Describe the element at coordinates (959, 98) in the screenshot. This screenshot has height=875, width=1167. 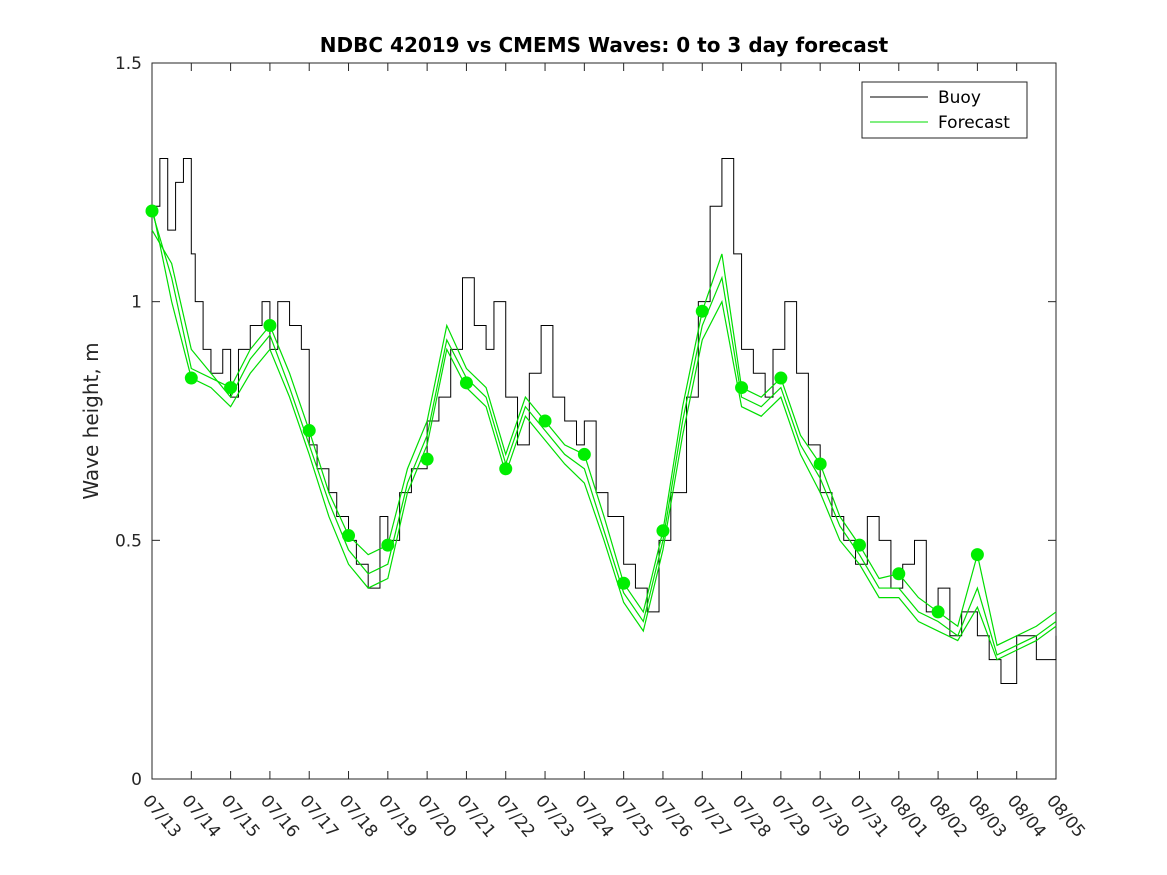
I see `legend-buoy-label: Buoy` at that location.